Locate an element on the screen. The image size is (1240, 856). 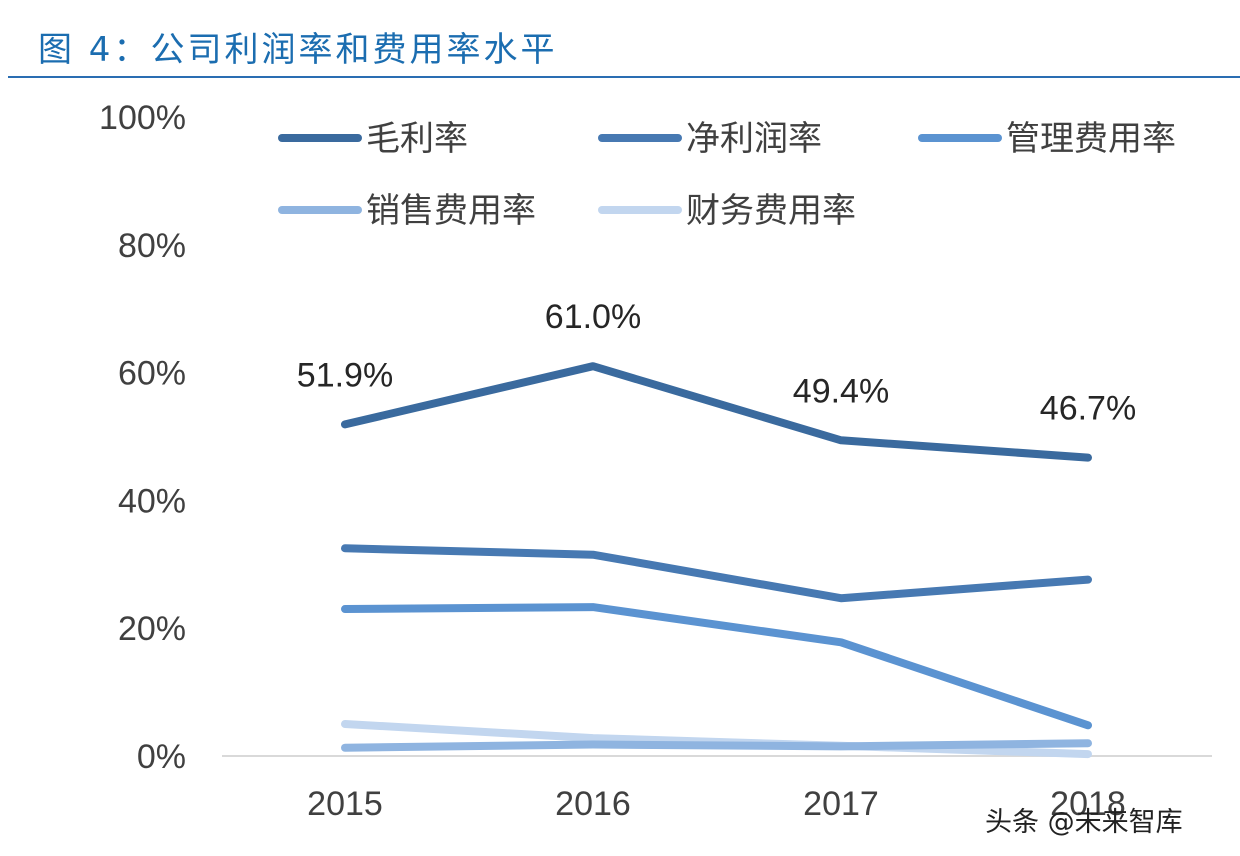
x-tick-label: 2016 is located at coordinates (593, 804).